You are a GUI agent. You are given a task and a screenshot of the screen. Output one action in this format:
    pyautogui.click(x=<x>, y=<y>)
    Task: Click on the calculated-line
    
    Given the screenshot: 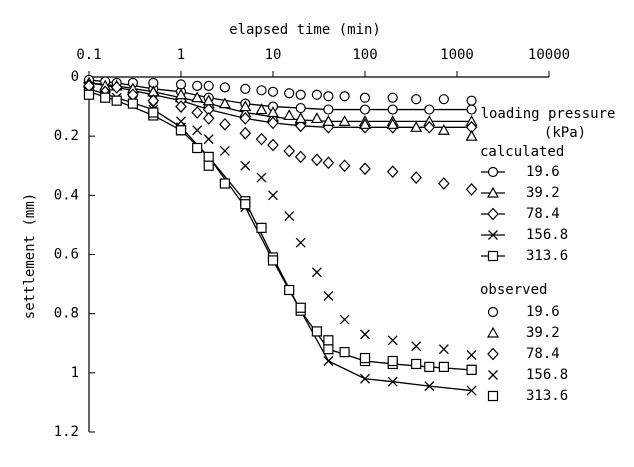 What is the action you would take?
    pyautogui.click(x=280, y=105)
    